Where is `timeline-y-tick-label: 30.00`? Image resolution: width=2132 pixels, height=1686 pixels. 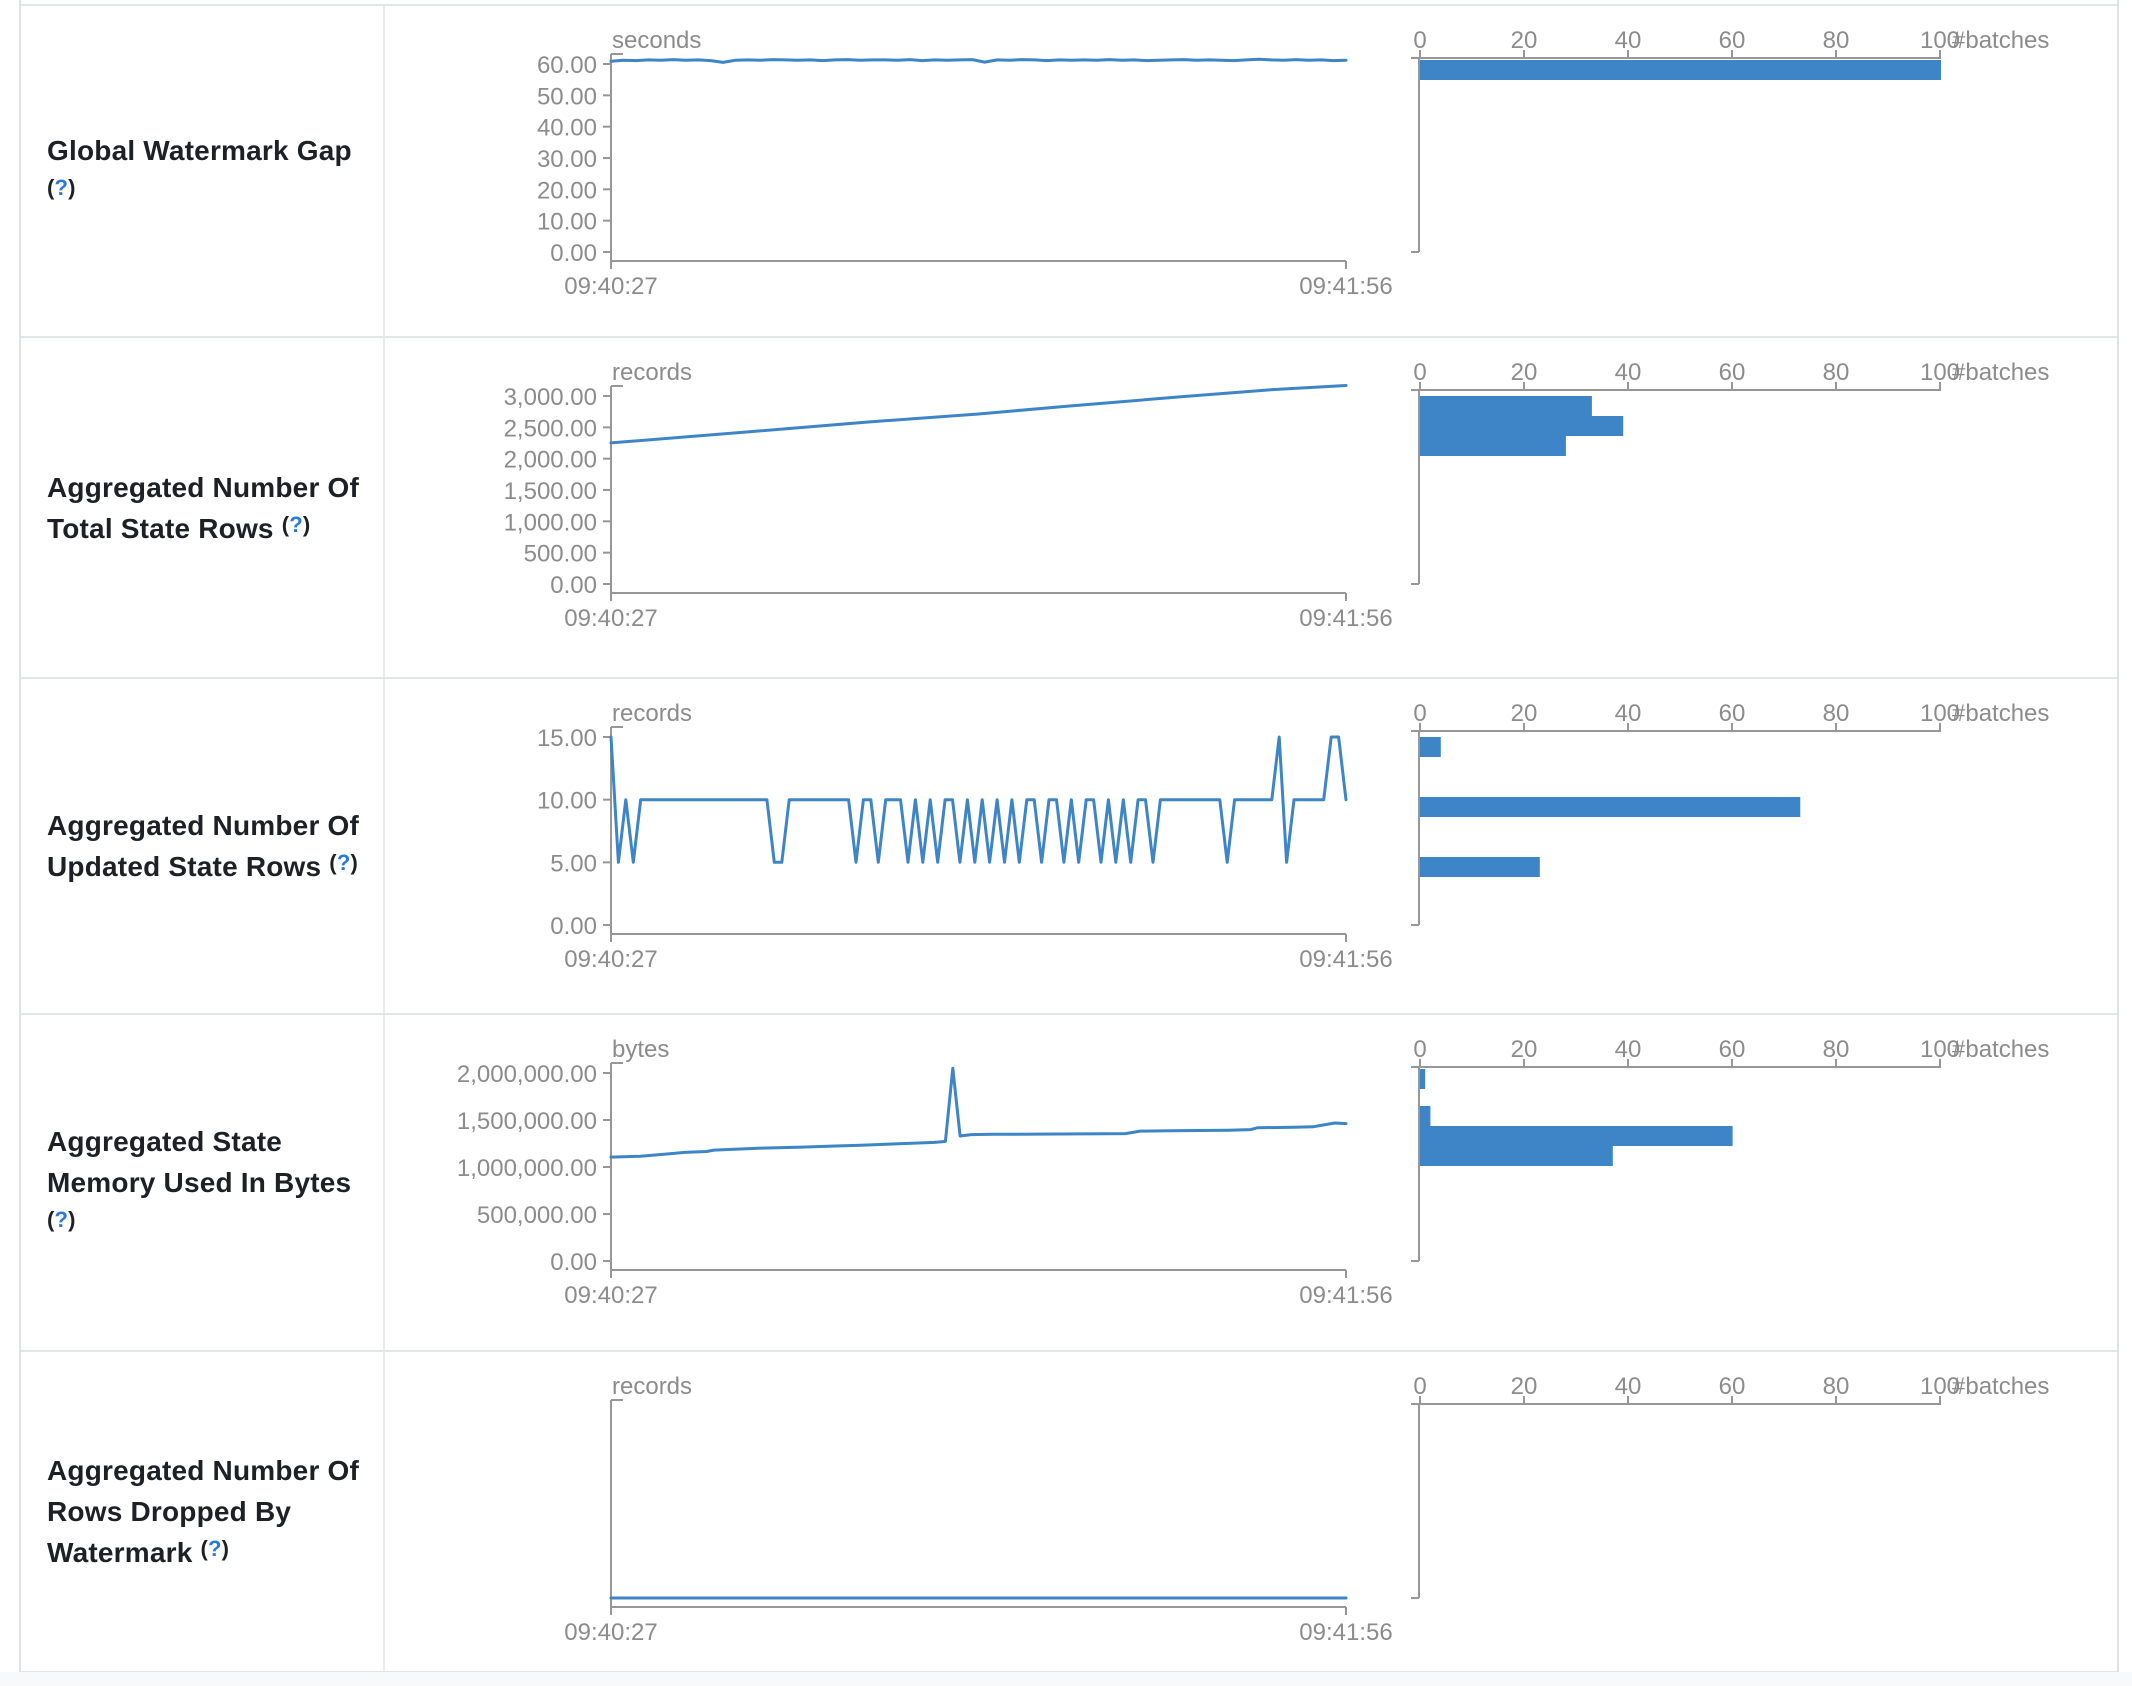
timeline-y-tick-label: 30.00 is located at coordinates (567, 159).